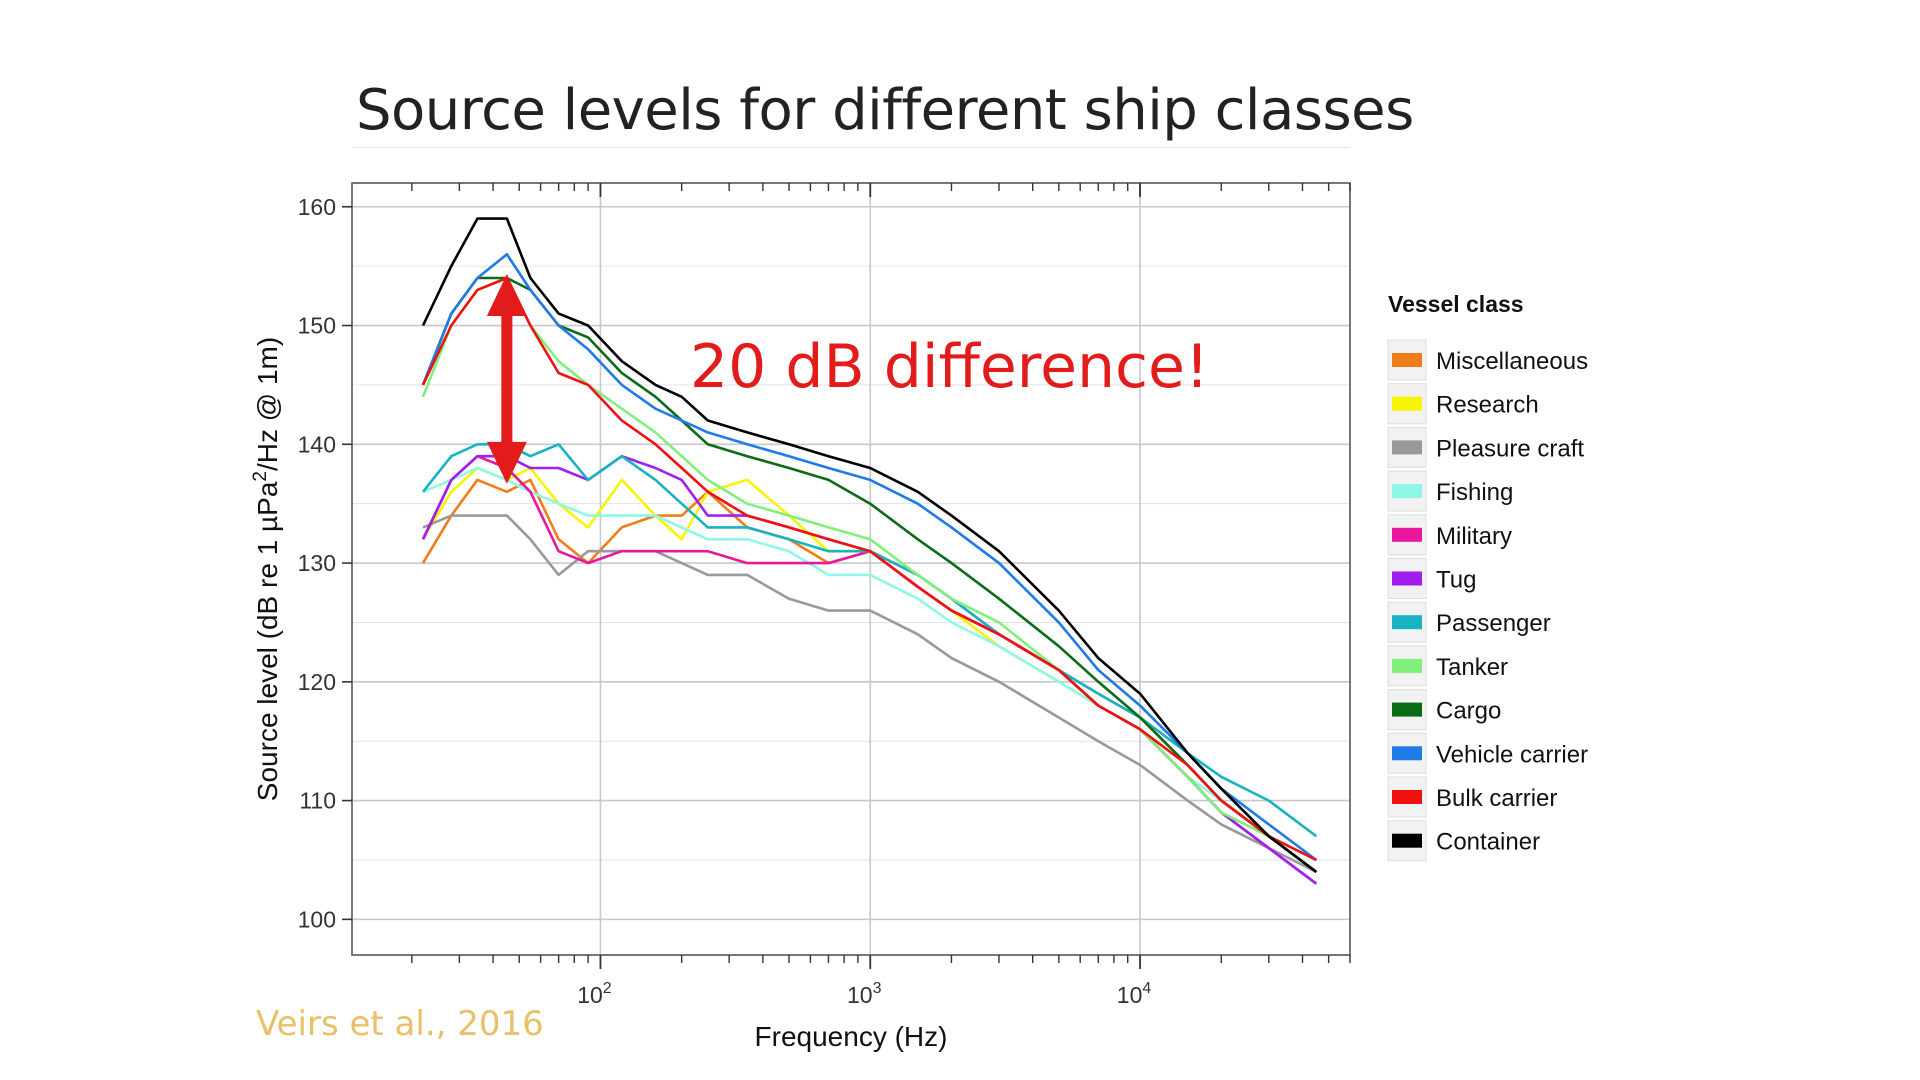 The width and height of the screenshot is (1920, 1080). Describe the element at coordinates (1474, 492) in the screenshot. I see `legend-label: Fishing` at that location.